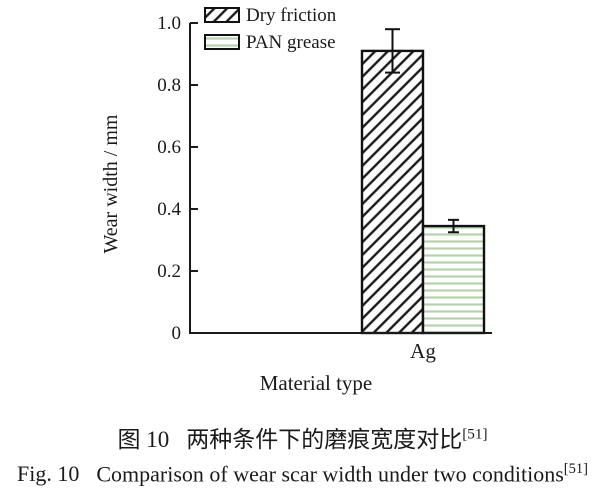  I want to click on y-tick-label: 0, so click(177, 333).